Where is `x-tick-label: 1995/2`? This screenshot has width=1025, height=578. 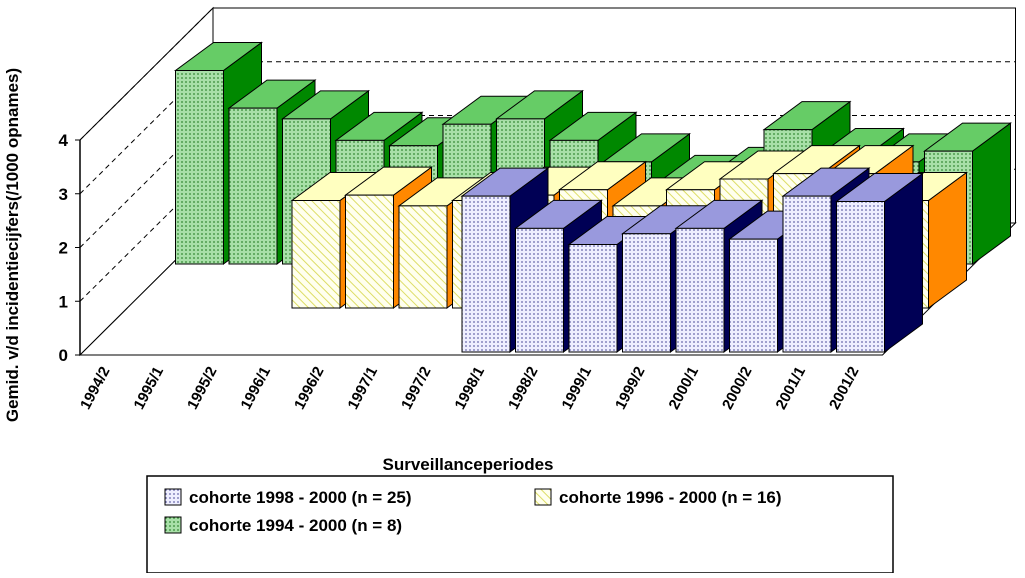 x-tick-label: 1995/2 is located at coordinates (202, 388).